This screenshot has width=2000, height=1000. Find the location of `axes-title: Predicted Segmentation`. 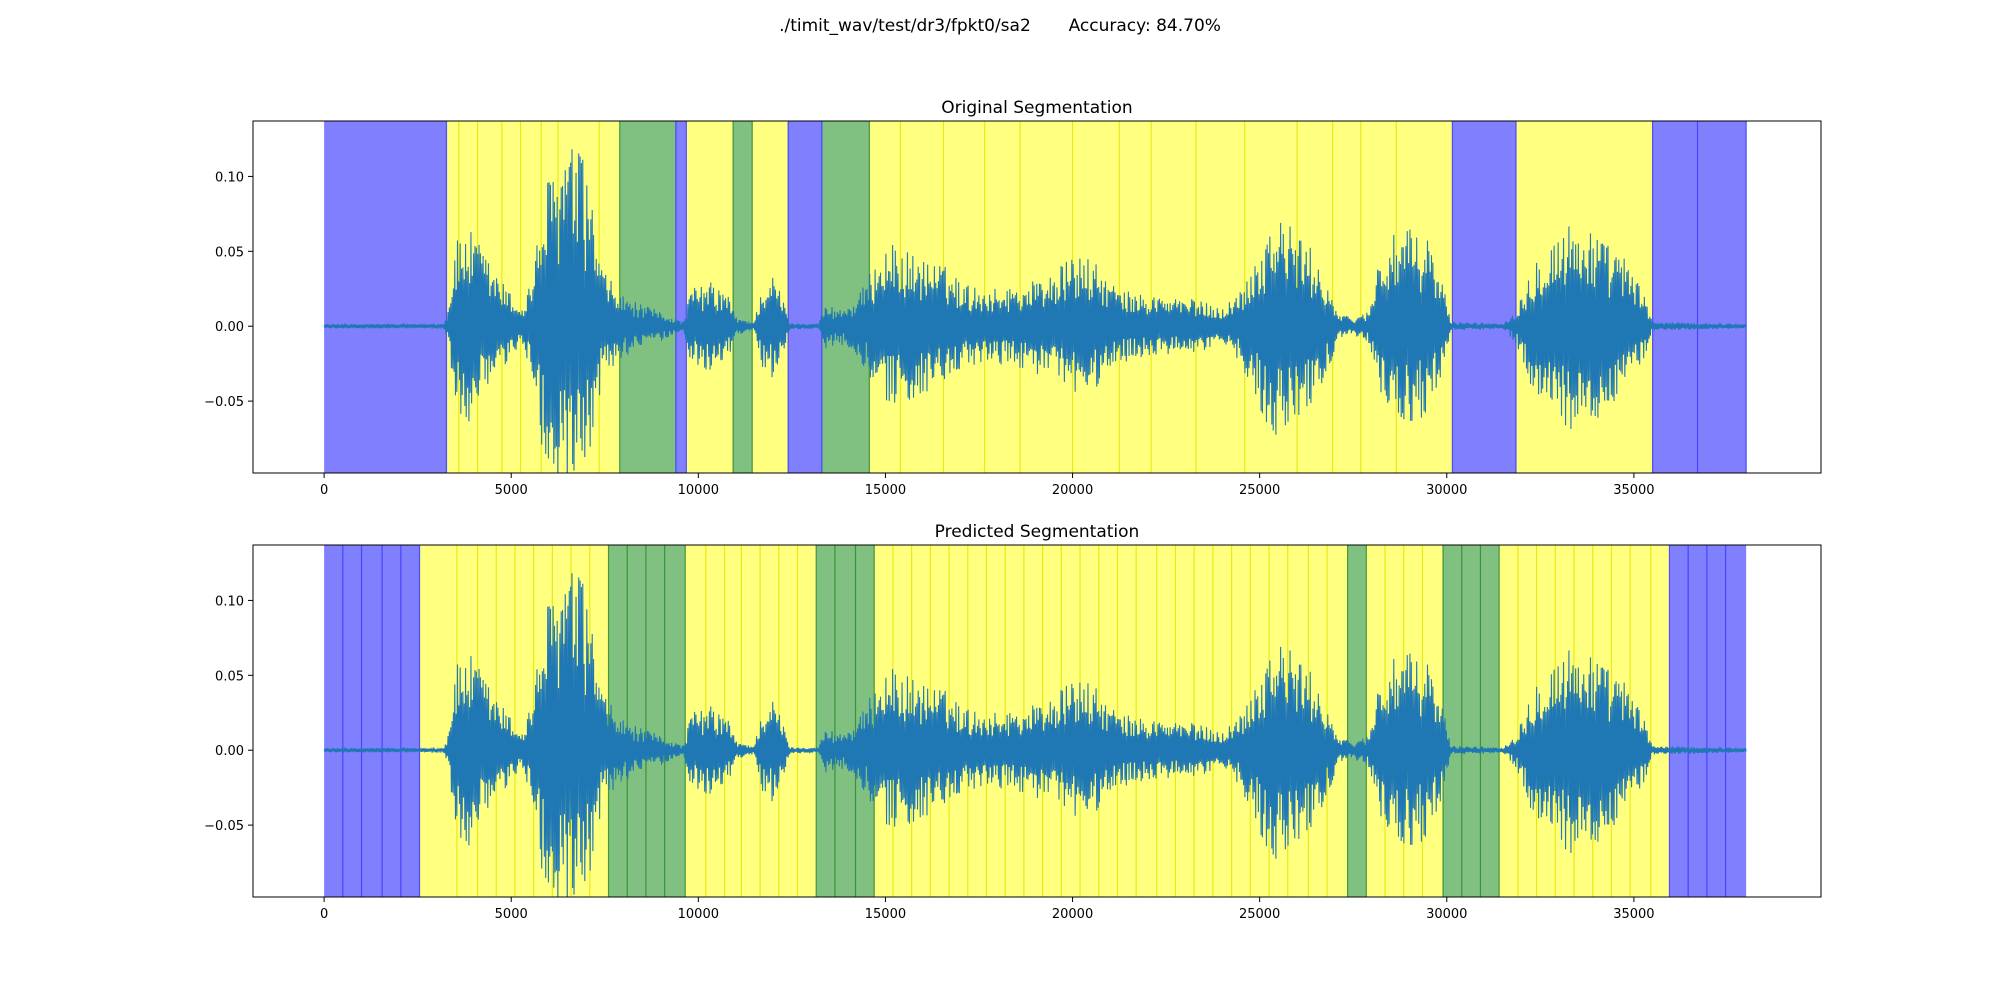

axes-title: Predicted Segmentation is located at coordinates (1037, 532).